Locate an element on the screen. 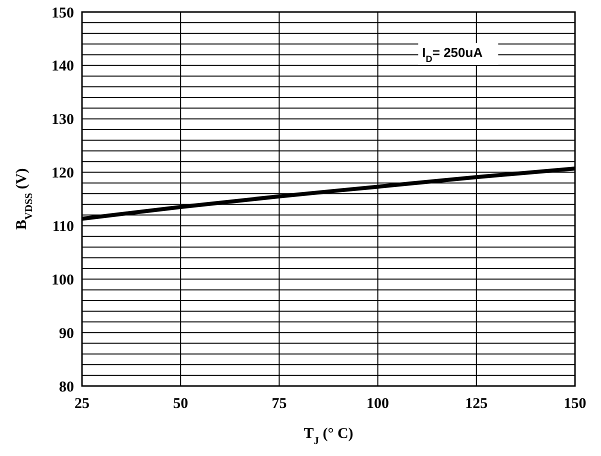 The width and height of the screenshot is (601, 456). y-tick-label: 120 is located at coordinates (63, 174).